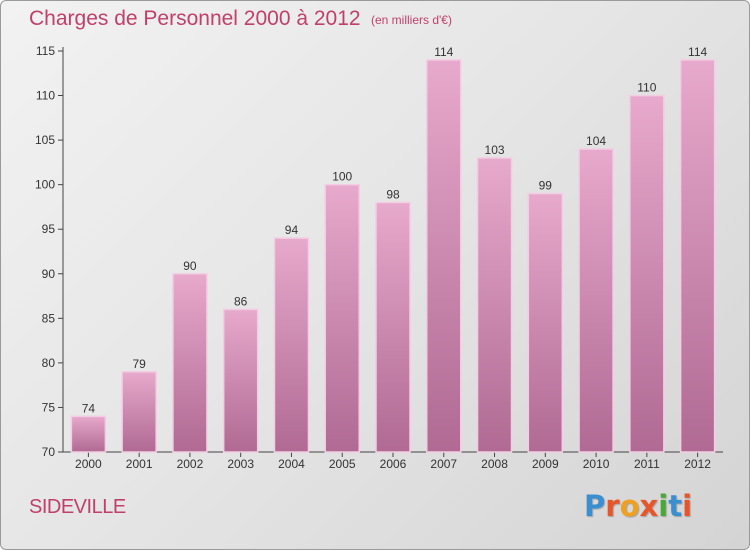  What do you see at coordinates (647, 464) in the screenshot?
I see `x-tick-label-2011: 2011` at bounding box center [647, 464].